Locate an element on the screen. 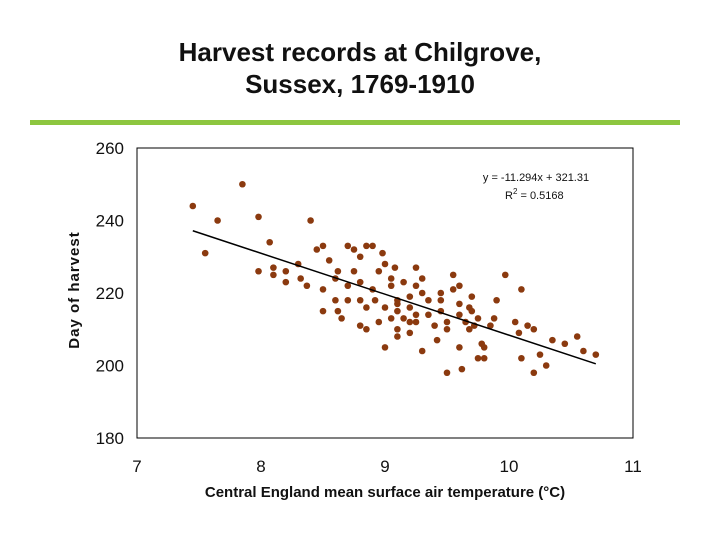  slide-title-line1: Harvest records at Chilgrove, is located at coordinates (360, 52).